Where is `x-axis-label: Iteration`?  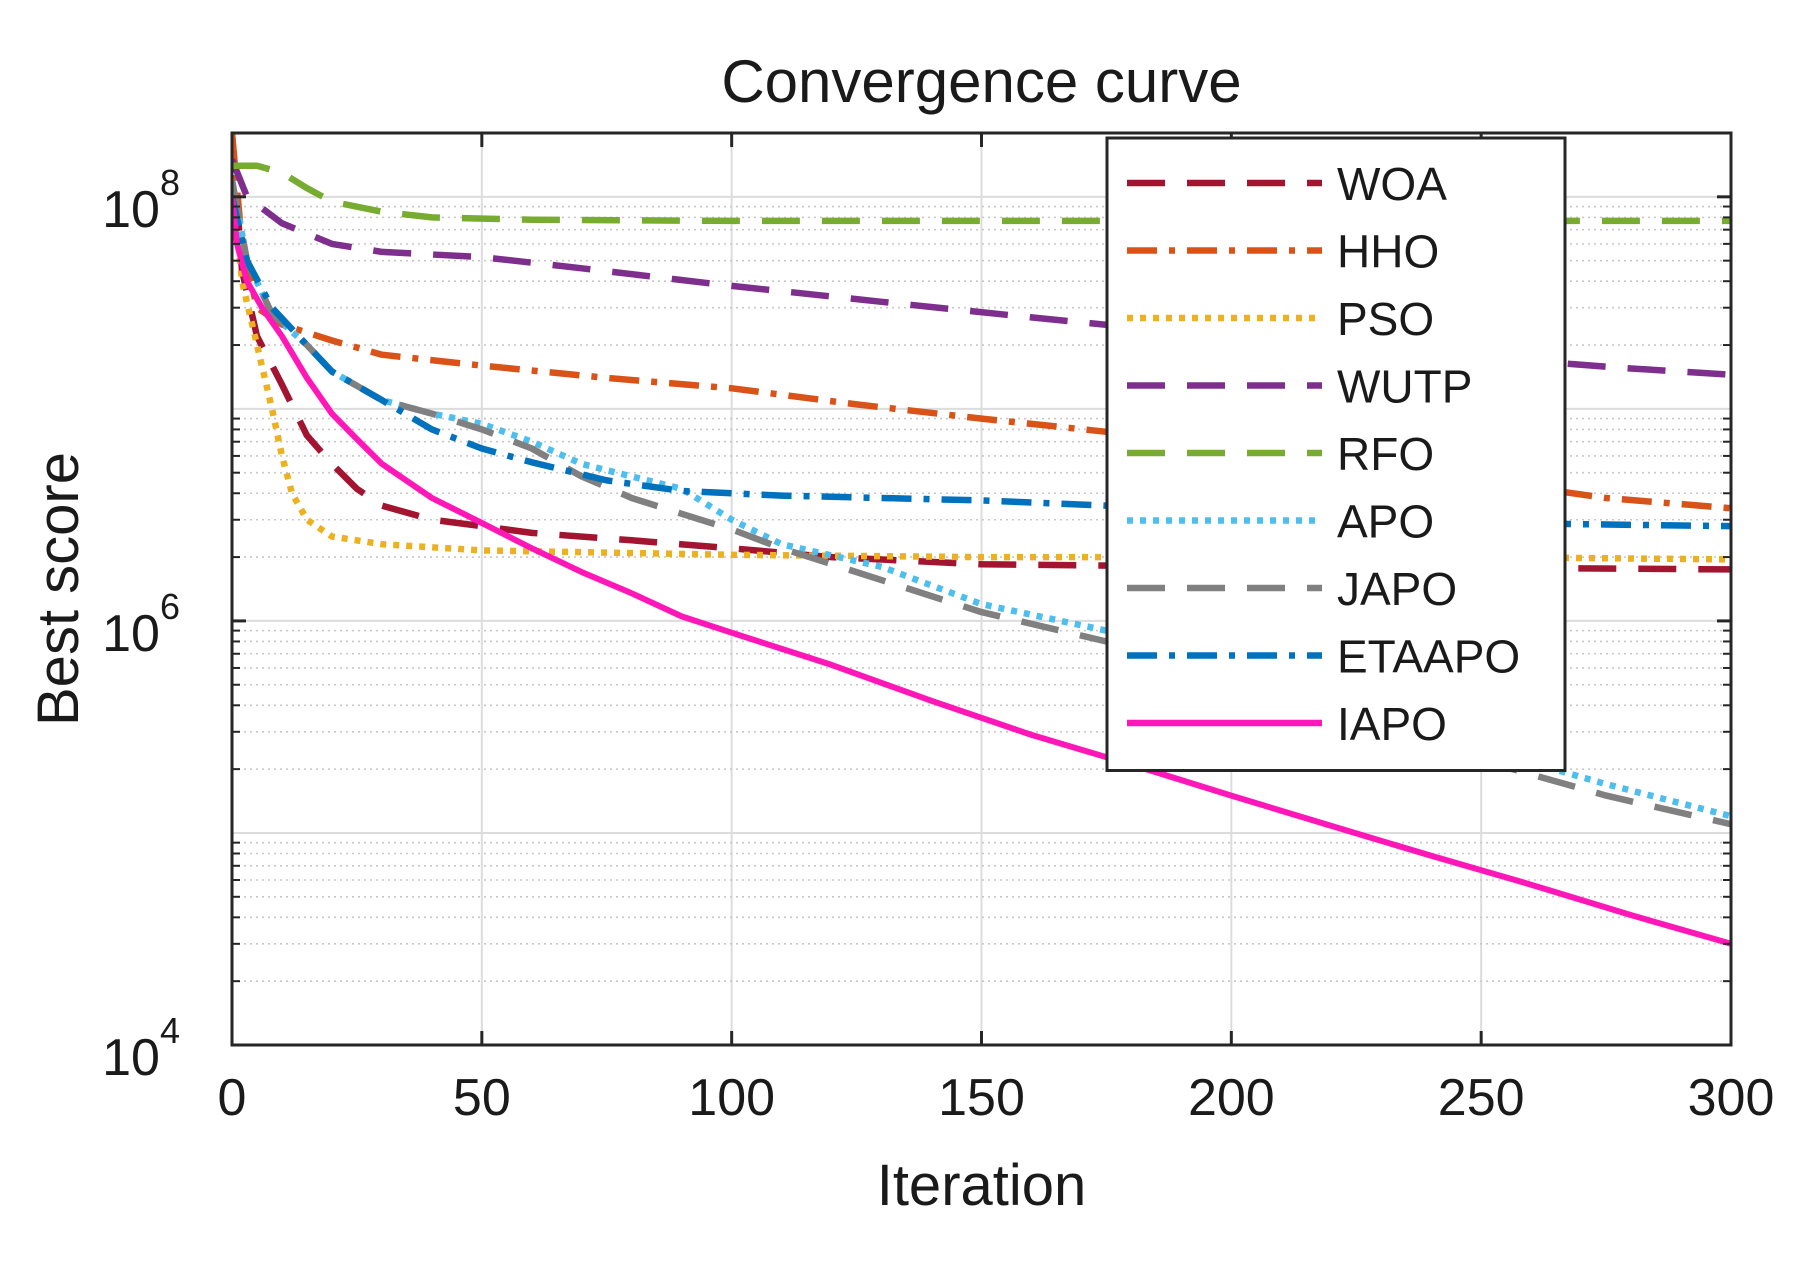
x-axis-label: Iteration is located at coordinates (982, 1185).